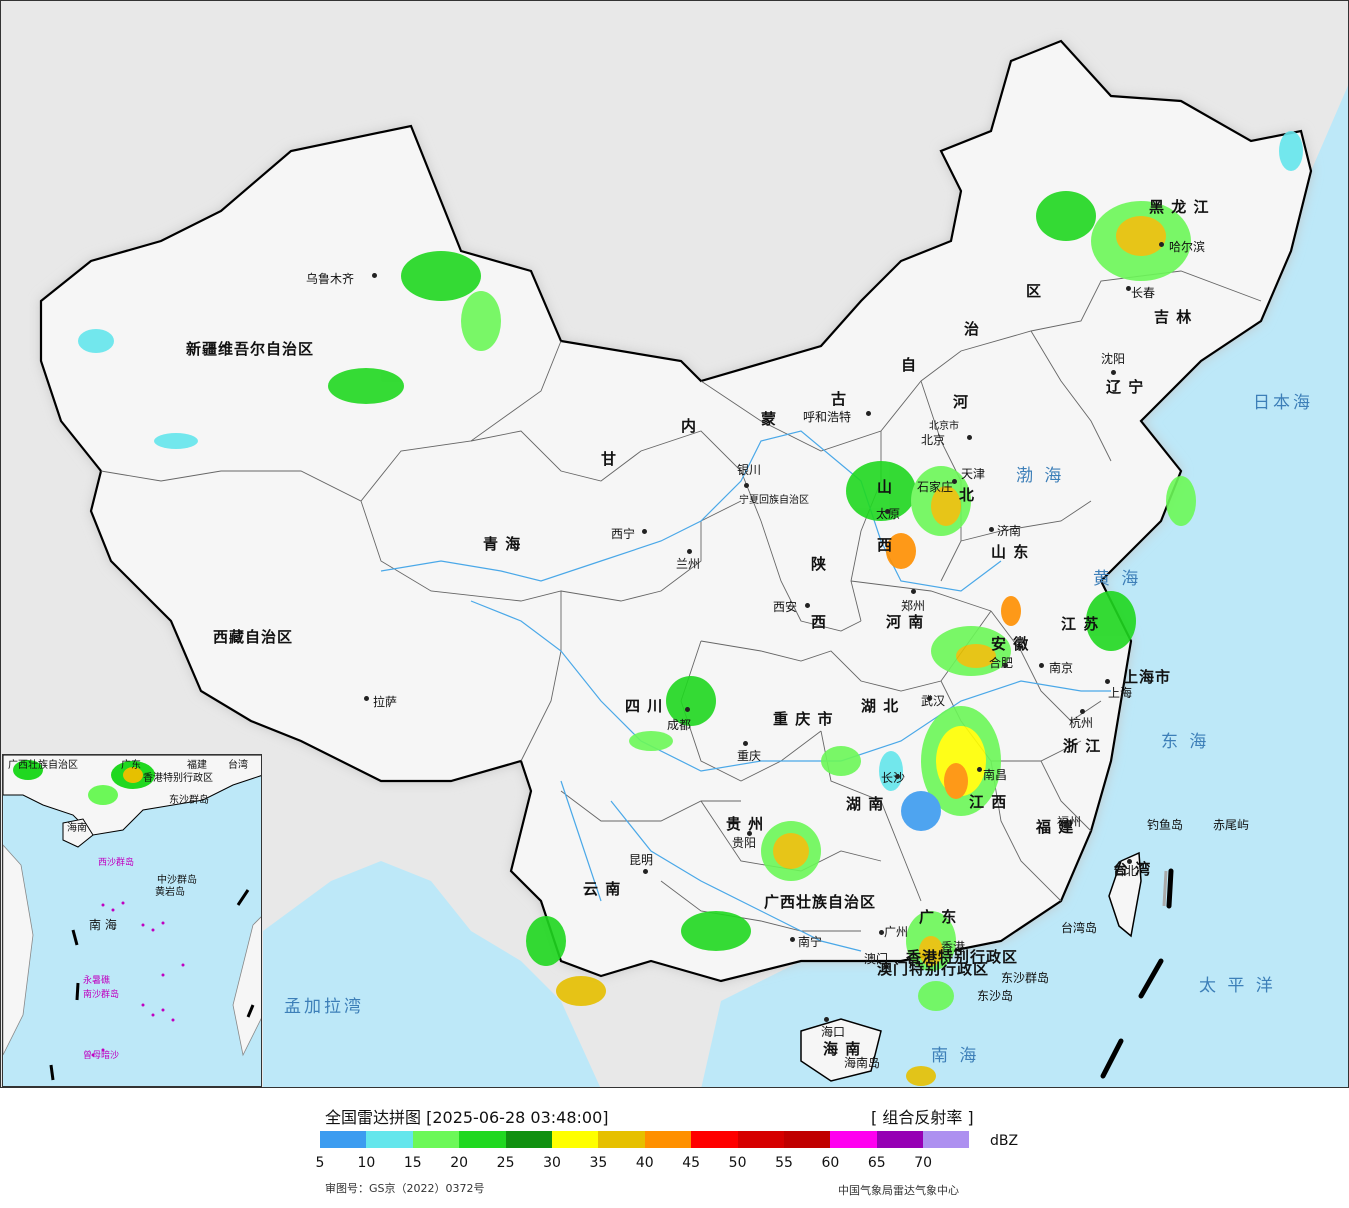 This screenshot has width=1349, height=1208. Describe the element at coordinates (552, 1163) in the screenshot. I see `scale-tick-label: 30` at that location.